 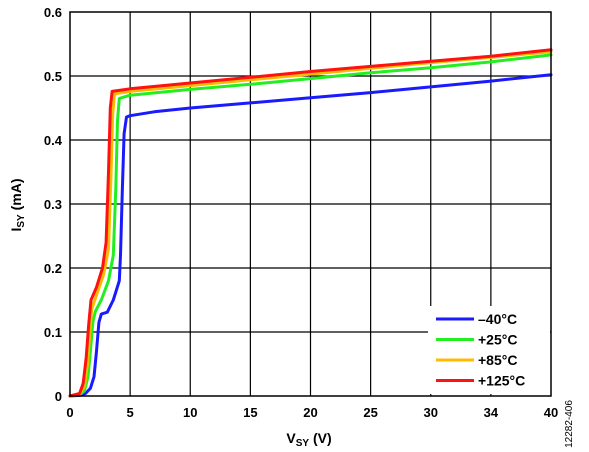 I want to click on x-axis-label-main: V, so click(x=291, y=438).